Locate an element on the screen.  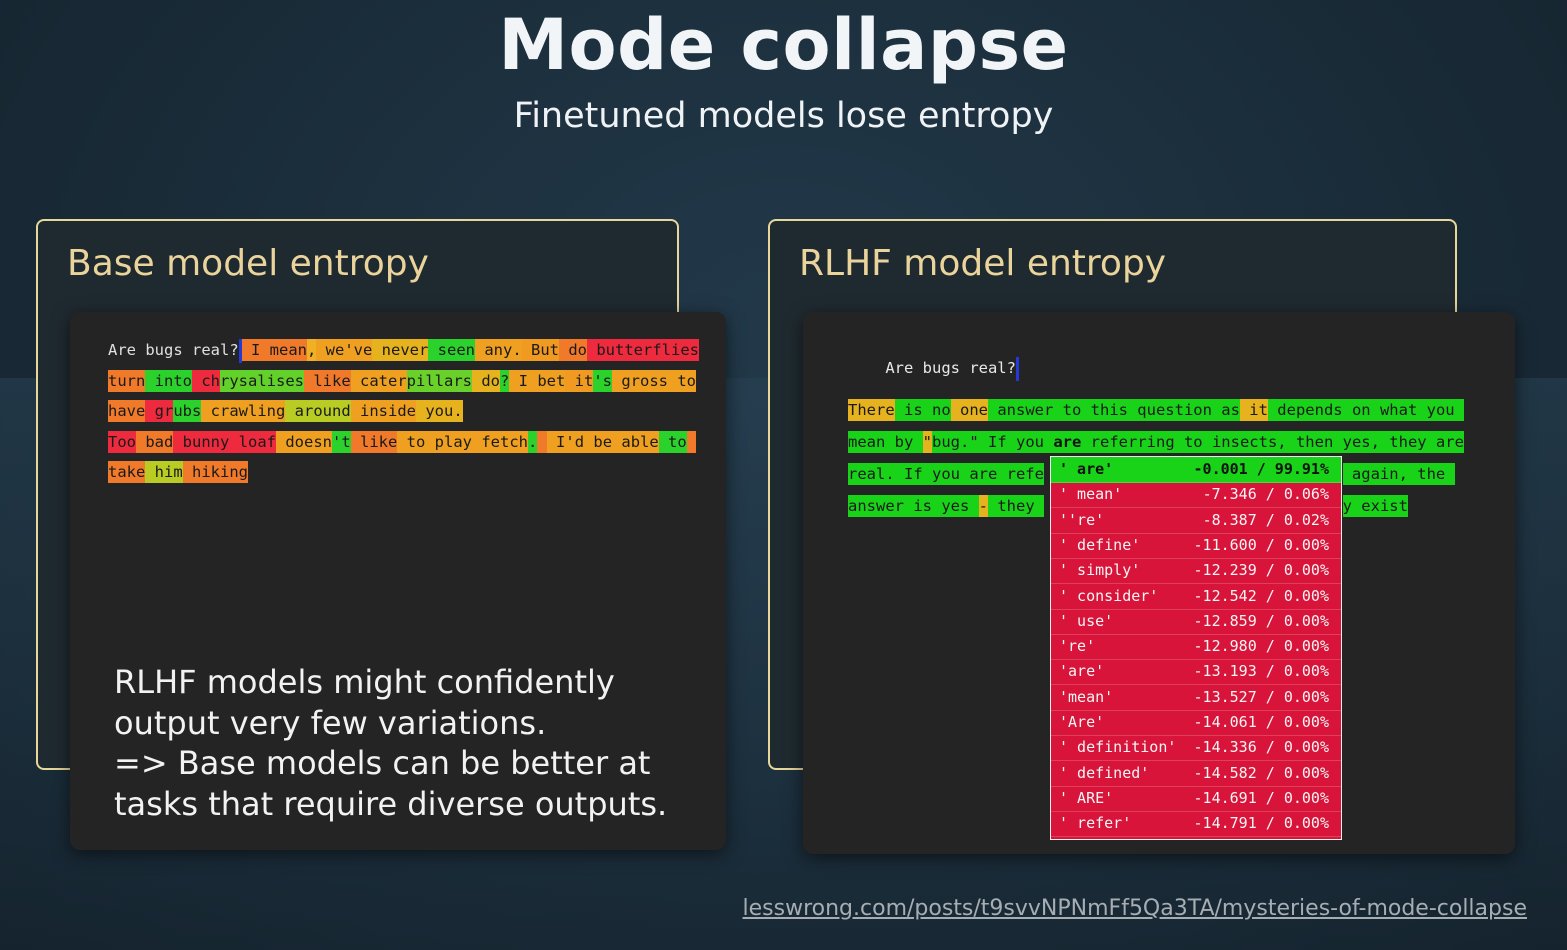
candidate-token: ' simply' is located at coordinates (1100, 570).